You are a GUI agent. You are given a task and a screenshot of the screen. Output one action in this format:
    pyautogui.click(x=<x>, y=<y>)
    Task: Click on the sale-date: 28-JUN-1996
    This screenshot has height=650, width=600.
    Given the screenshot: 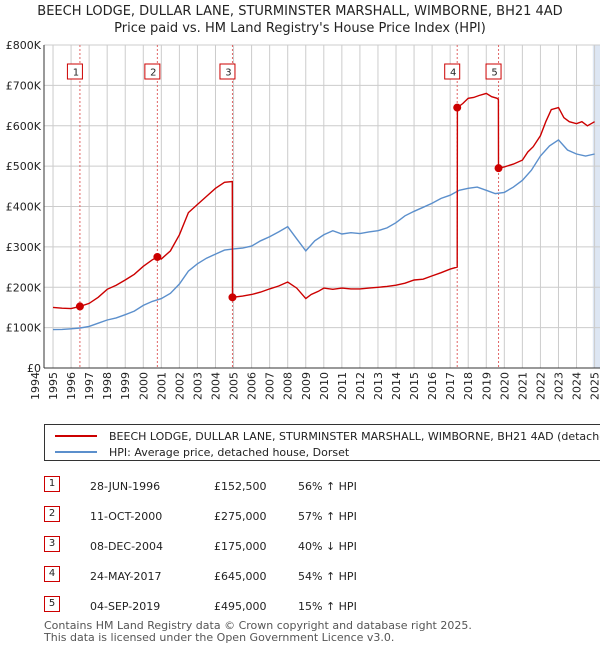 What is the action you would take?
    pyautogui.click(x=125, y=486)
    